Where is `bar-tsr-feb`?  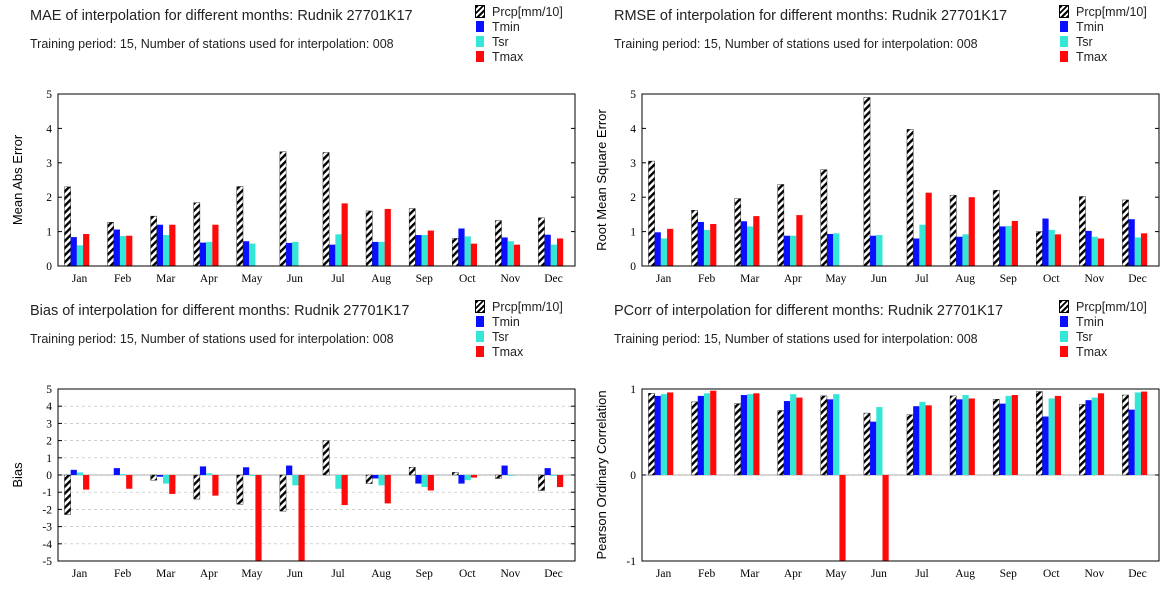
bar-tsr-feb is located at coordinates (123, 251).